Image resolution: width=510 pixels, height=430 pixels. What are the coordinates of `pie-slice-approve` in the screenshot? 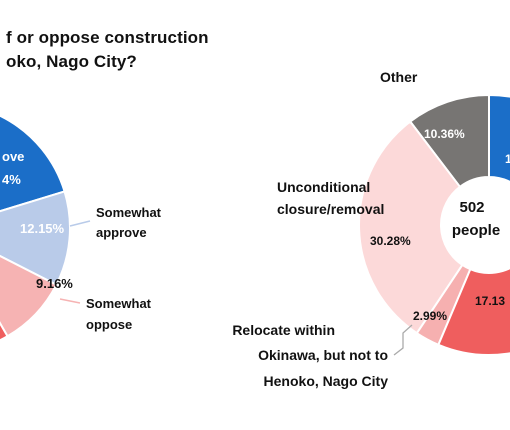 It's located at (33, 163).